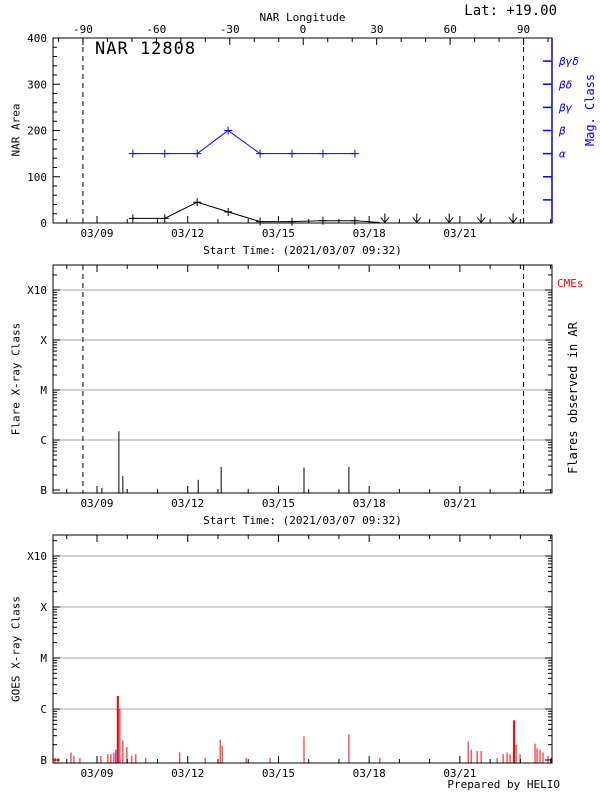 This screenshot has height=800, width=600. I want to click on page-title: NAR 12808, so click(146, 49).